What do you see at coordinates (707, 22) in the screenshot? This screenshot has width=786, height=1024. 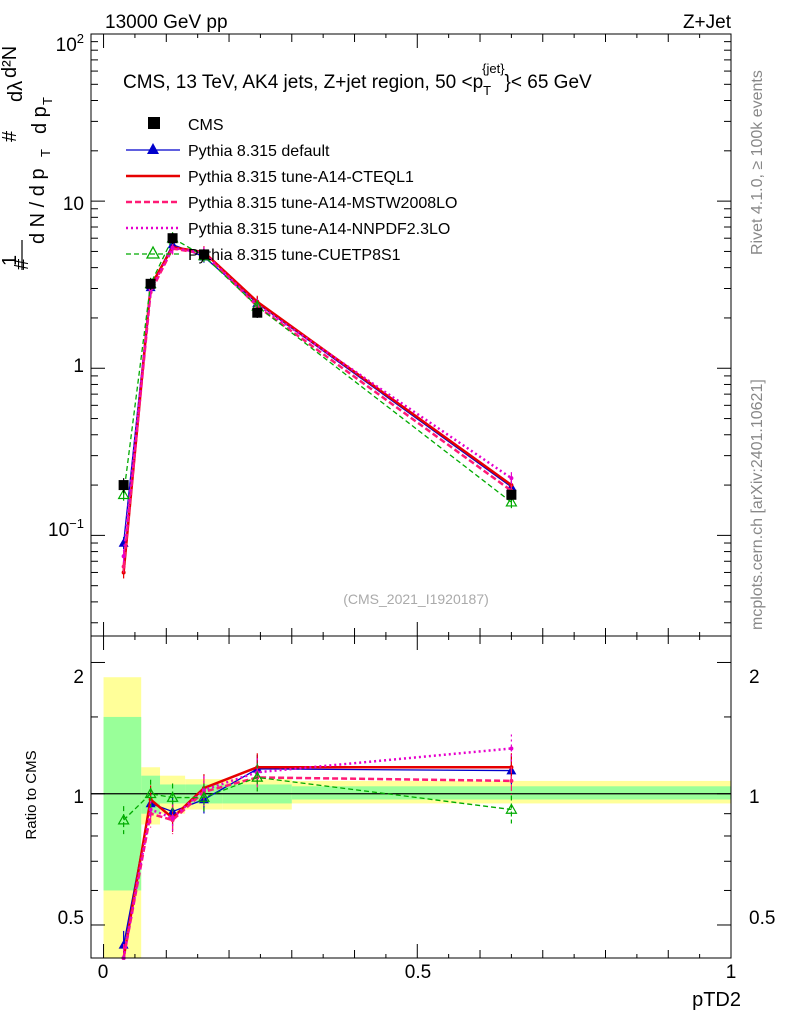 I see `header-right: Z+Jet` at bounding box center [707, 22].